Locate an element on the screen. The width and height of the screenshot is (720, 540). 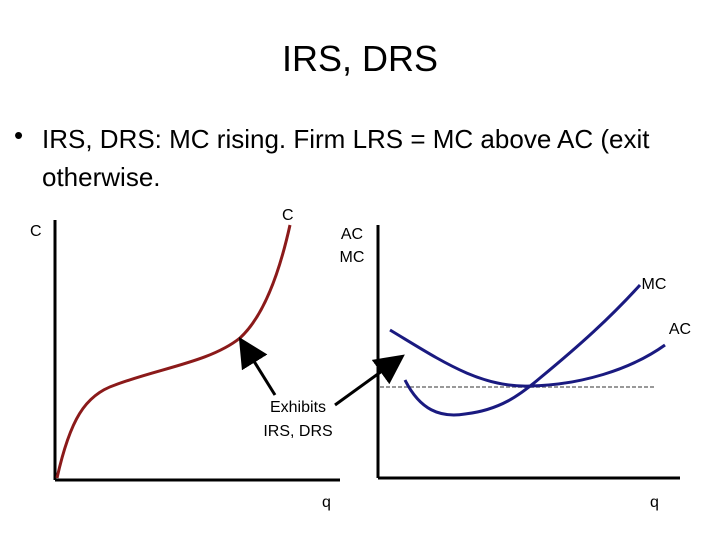
annotation-line: Exhibits is located at coordinates (298, 407).